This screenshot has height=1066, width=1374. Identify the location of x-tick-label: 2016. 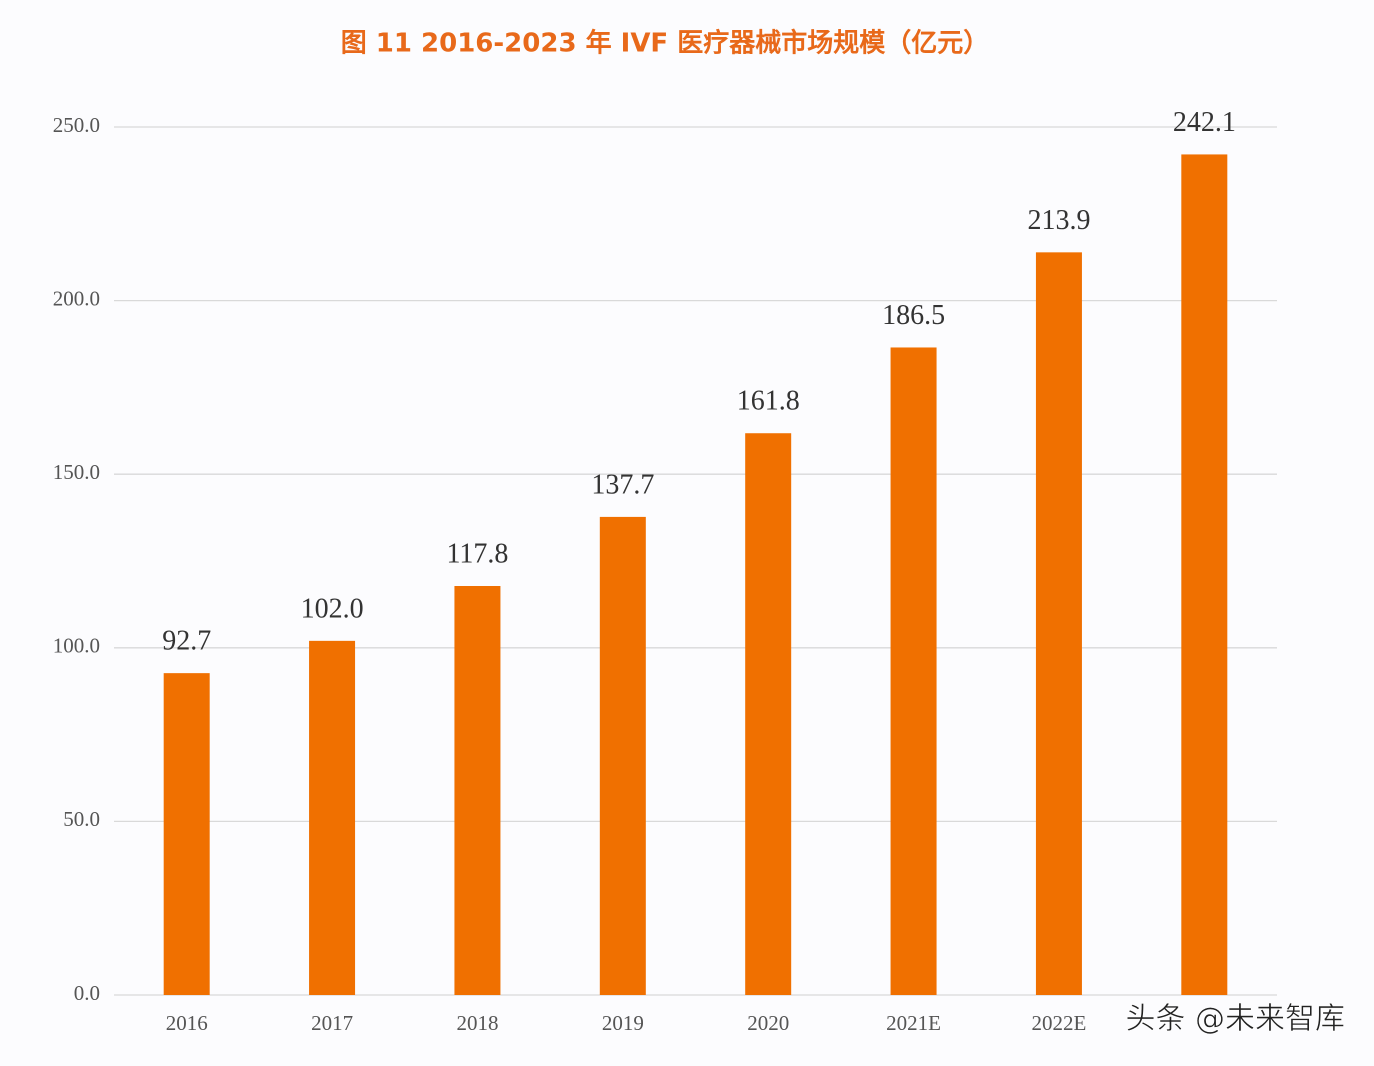
(187, 1023).